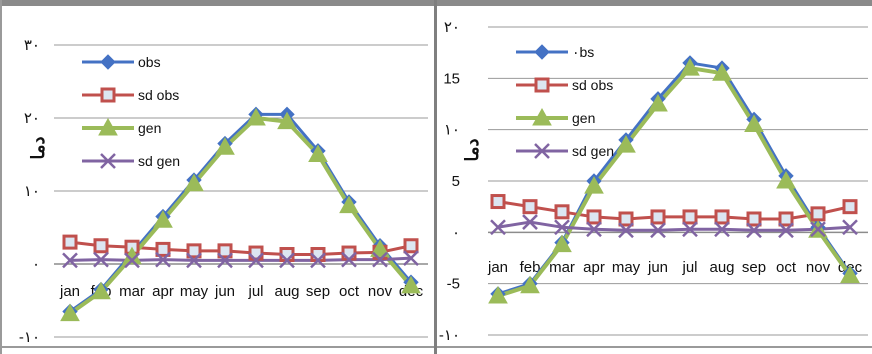  What do you see at coordinates (472, 149) in the screenshot?
I see `y-axis-title: دما` at bounding box center [472, 149].